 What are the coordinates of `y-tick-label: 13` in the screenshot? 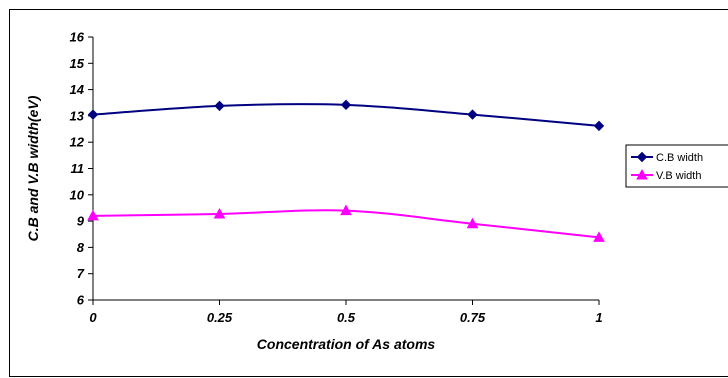 It's located at (77, 115).